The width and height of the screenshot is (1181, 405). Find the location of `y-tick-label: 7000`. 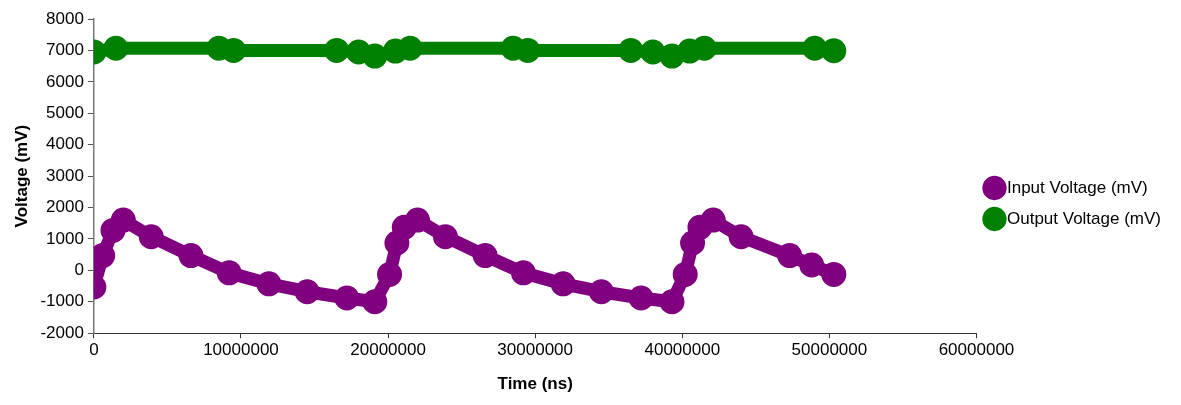

y-tick-label: 7000 is located at coordinates (65, 50).